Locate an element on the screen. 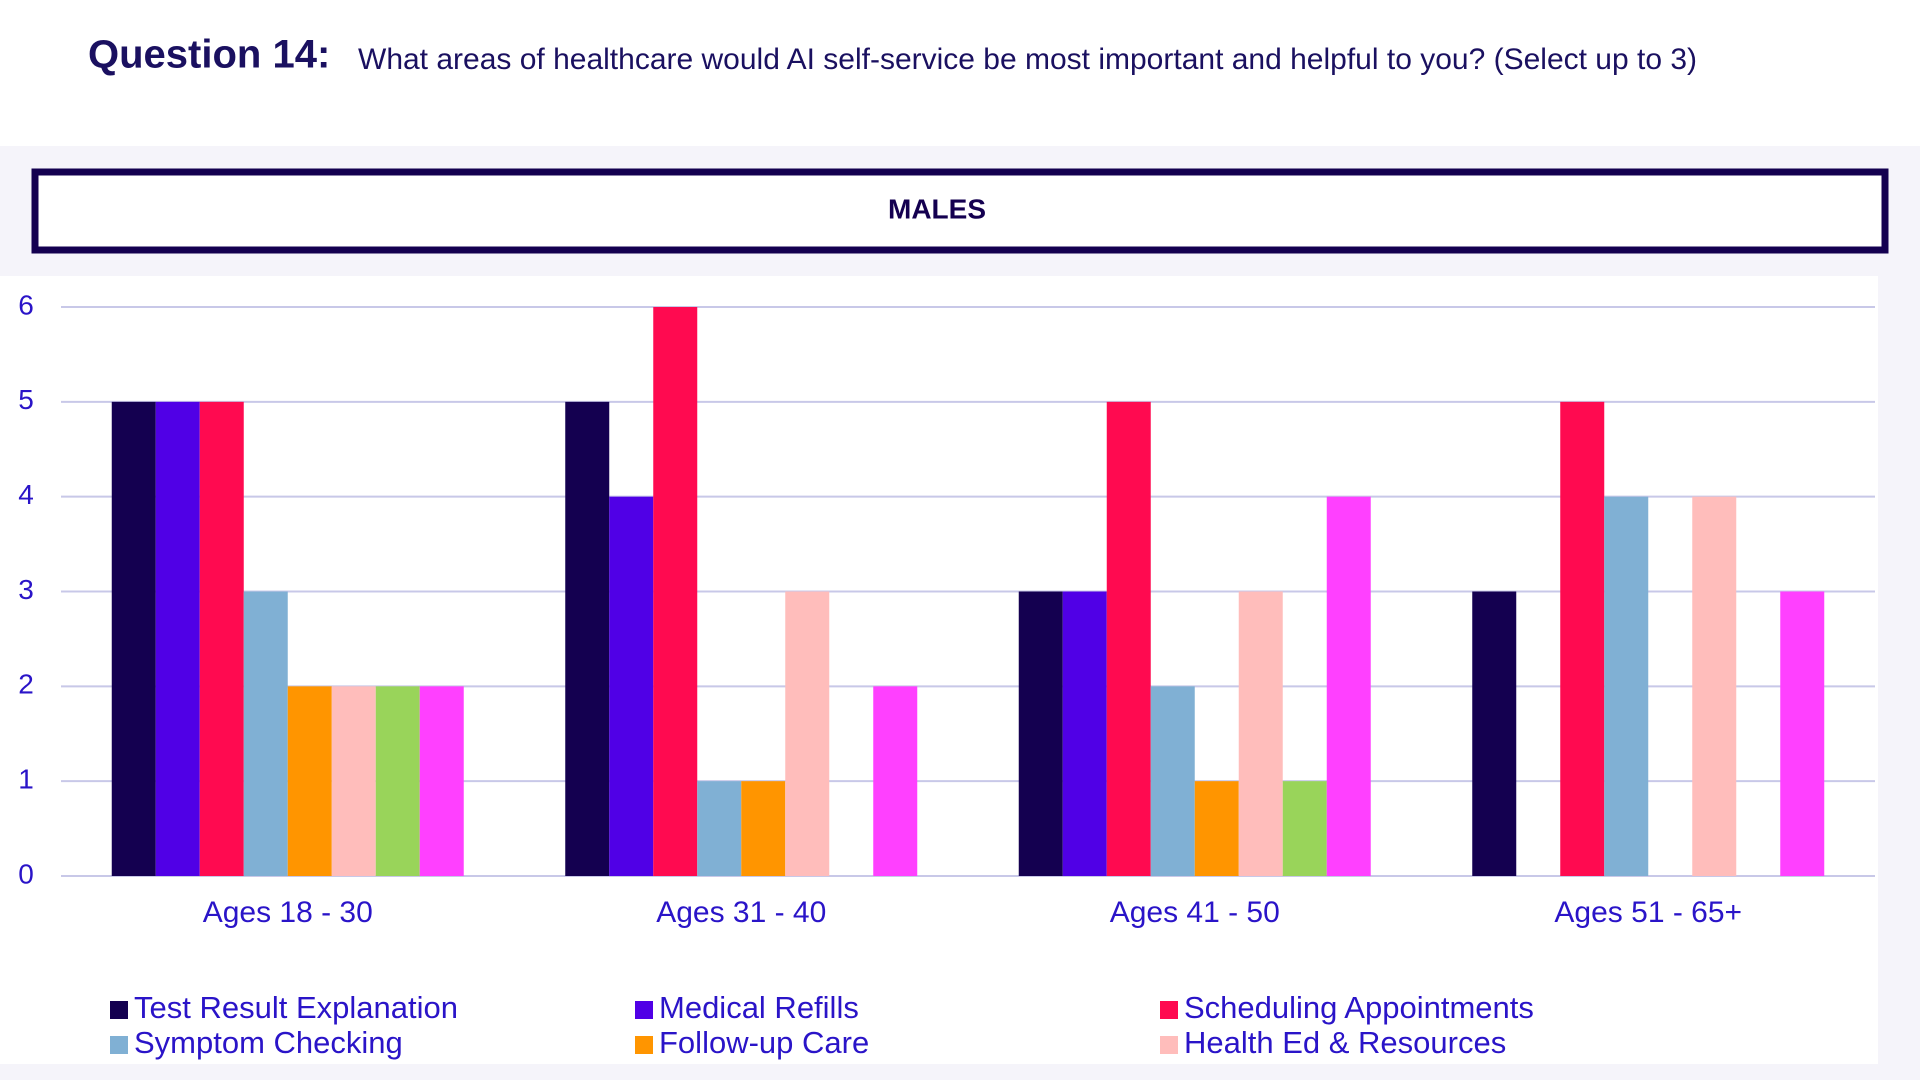  y-tick-label: 4 is located at coordinates (26, 494).